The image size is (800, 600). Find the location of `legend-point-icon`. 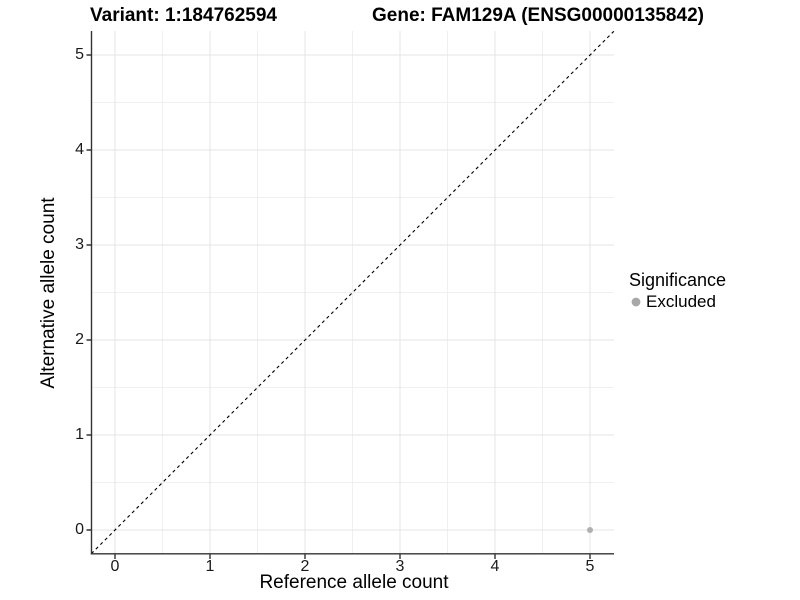

legend-point-icon is located at coordinates (636, 302).